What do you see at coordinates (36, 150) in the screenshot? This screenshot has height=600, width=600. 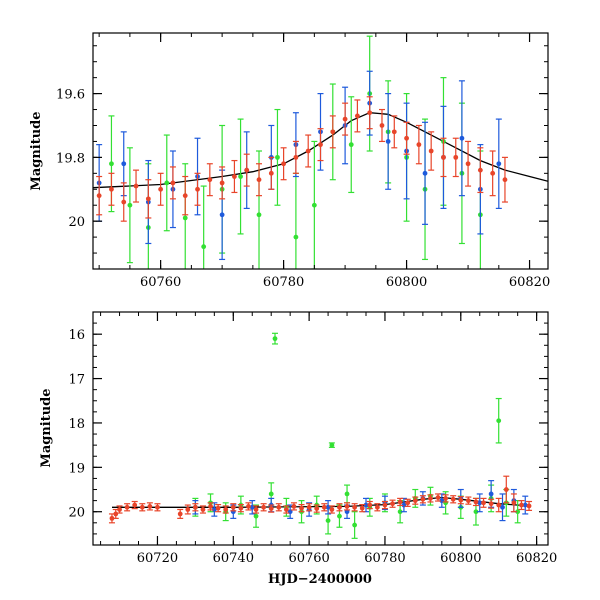 I see `top-y-axis-title: Magnitude` at bounding box center [36, 150].